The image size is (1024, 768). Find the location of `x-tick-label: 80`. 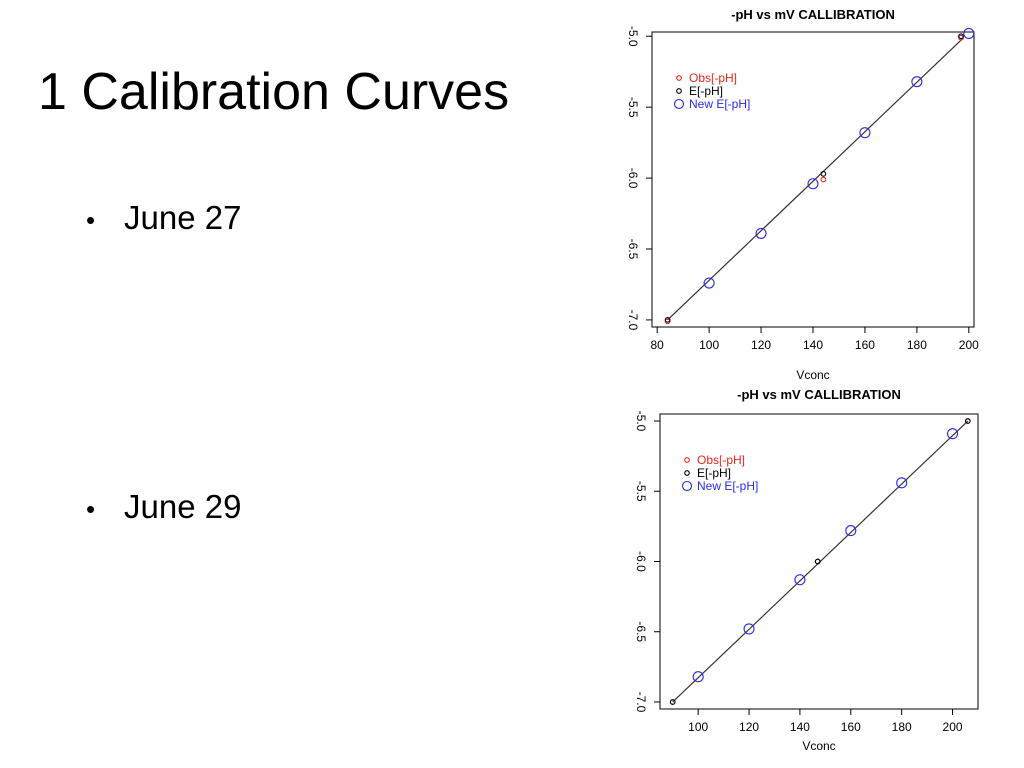

x-tick-label: 80 is located at coordinates (658, 345).